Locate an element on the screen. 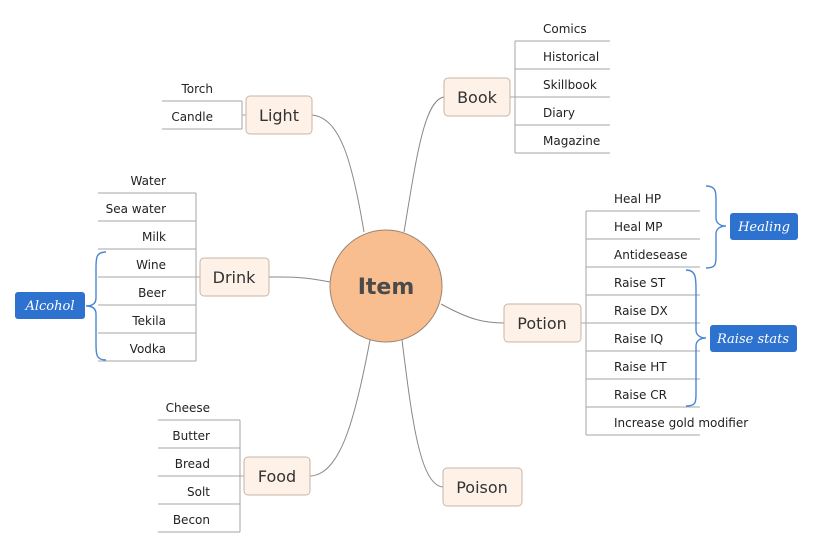 This screenshot has height=548, width=817. leaf-drink-0: Water is located at coordinates (149, 181).